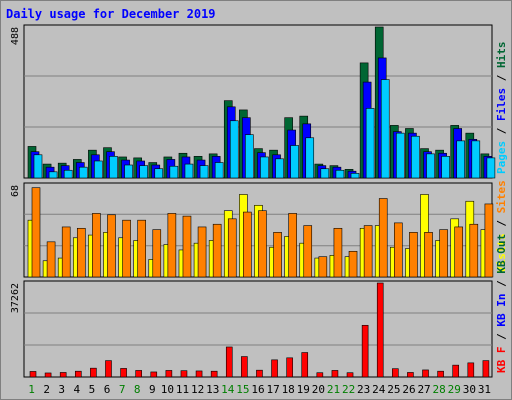 The width and height of the screenshot is (512, 400). I want to click on x-tick-label: 20, so click(318, 389).